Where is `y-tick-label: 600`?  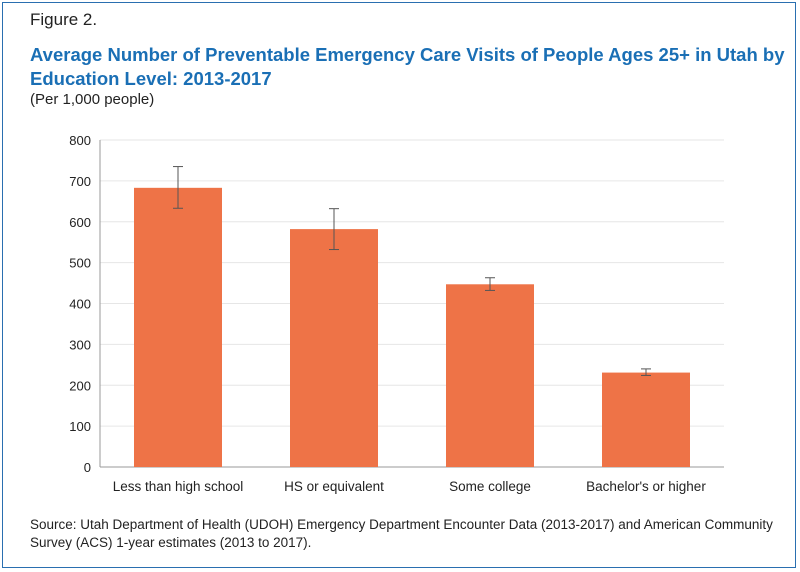 y-tick-label: 600 is located at coordinates (80, 222).